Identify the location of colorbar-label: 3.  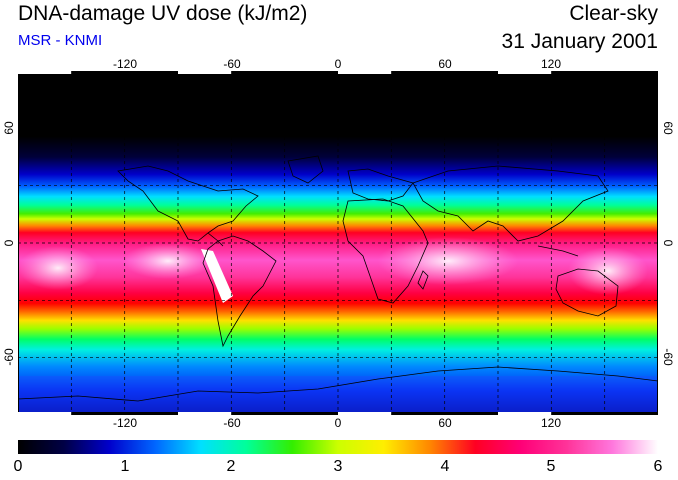
(338, 466).